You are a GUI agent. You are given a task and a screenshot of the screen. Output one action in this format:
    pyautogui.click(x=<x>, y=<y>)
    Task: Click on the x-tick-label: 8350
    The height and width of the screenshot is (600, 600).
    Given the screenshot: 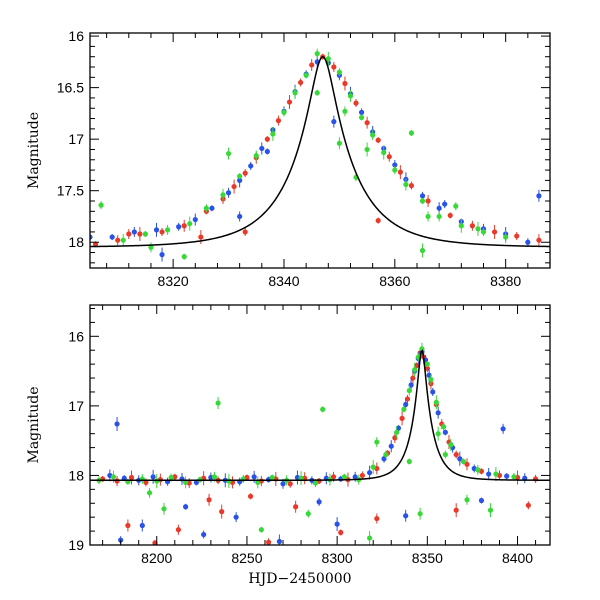 What is the action you would take?
    pyautogui.click(x=427, y=558)
    